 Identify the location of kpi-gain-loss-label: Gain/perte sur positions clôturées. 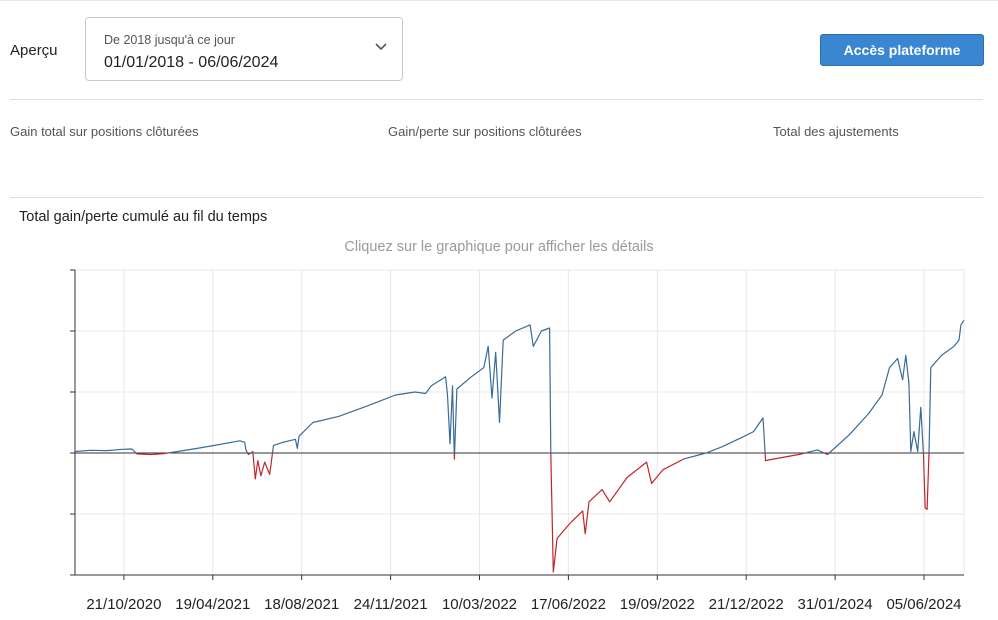
(485, 131).